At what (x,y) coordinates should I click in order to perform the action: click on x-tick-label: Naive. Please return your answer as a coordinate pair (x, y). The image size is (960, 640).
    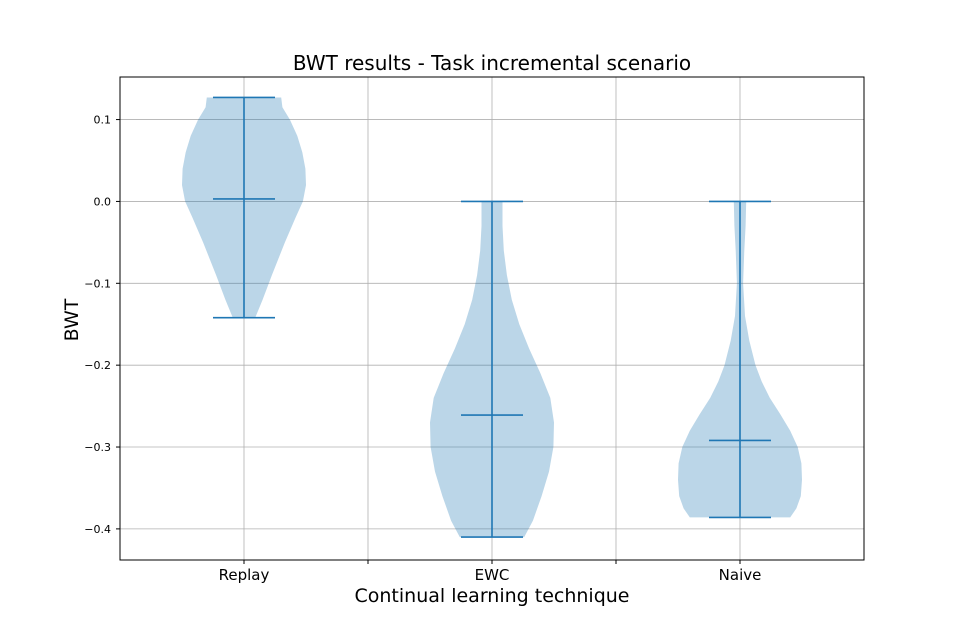
    Looking at the image, I should click on (740, 575).